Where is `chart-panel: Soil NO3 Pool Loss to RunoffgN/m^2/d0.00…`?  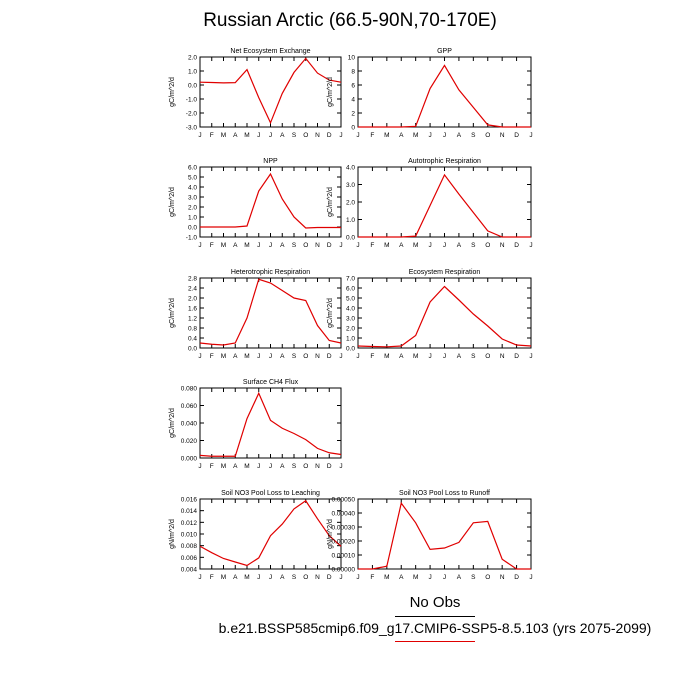
chart-panel: Soil NO3 Pool Loss to RunoffgN/m^2/d0.00… is located at coordinates (430, 535).